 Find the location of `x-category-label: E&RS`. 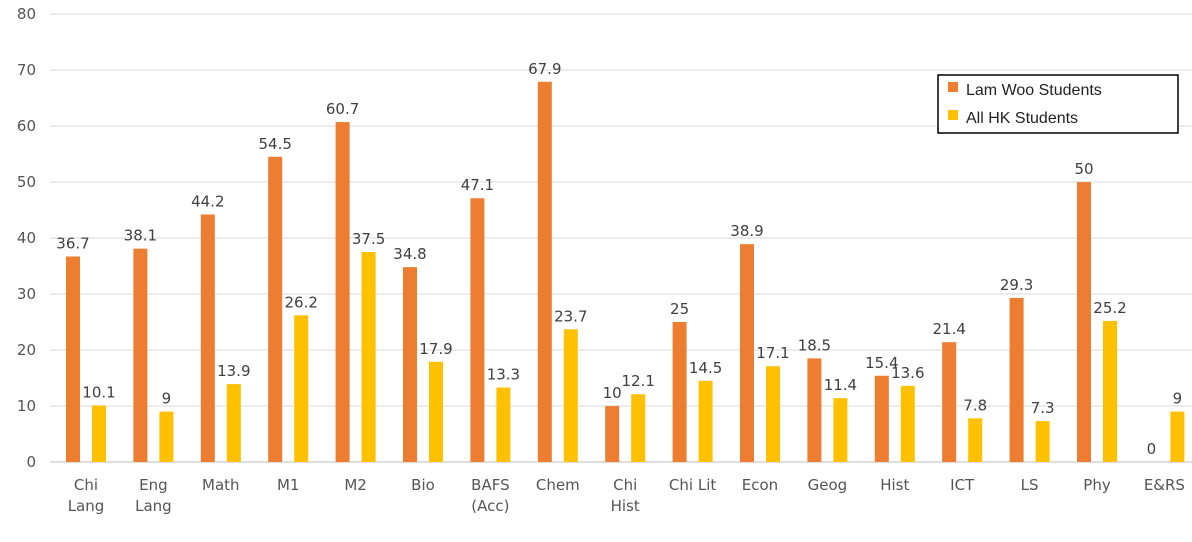

x-category-label: E&RS is located at coordinates (1164, 485).